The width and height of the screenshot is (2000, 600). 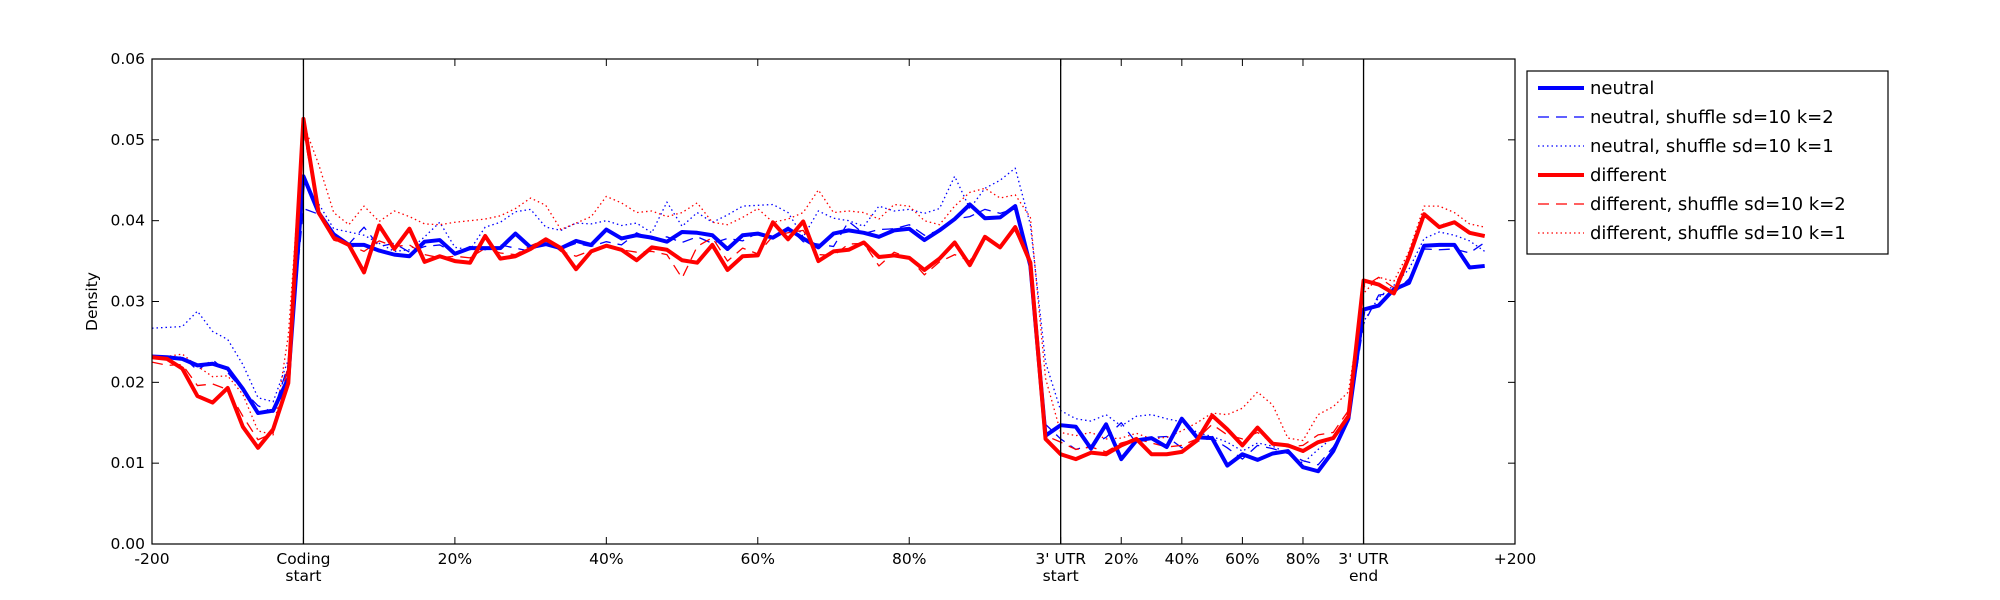 What do you see at coordinates (127, 544) in the screenshot?
I see `y-tick-label-0: 0.00` at bounding box center [127, 544].